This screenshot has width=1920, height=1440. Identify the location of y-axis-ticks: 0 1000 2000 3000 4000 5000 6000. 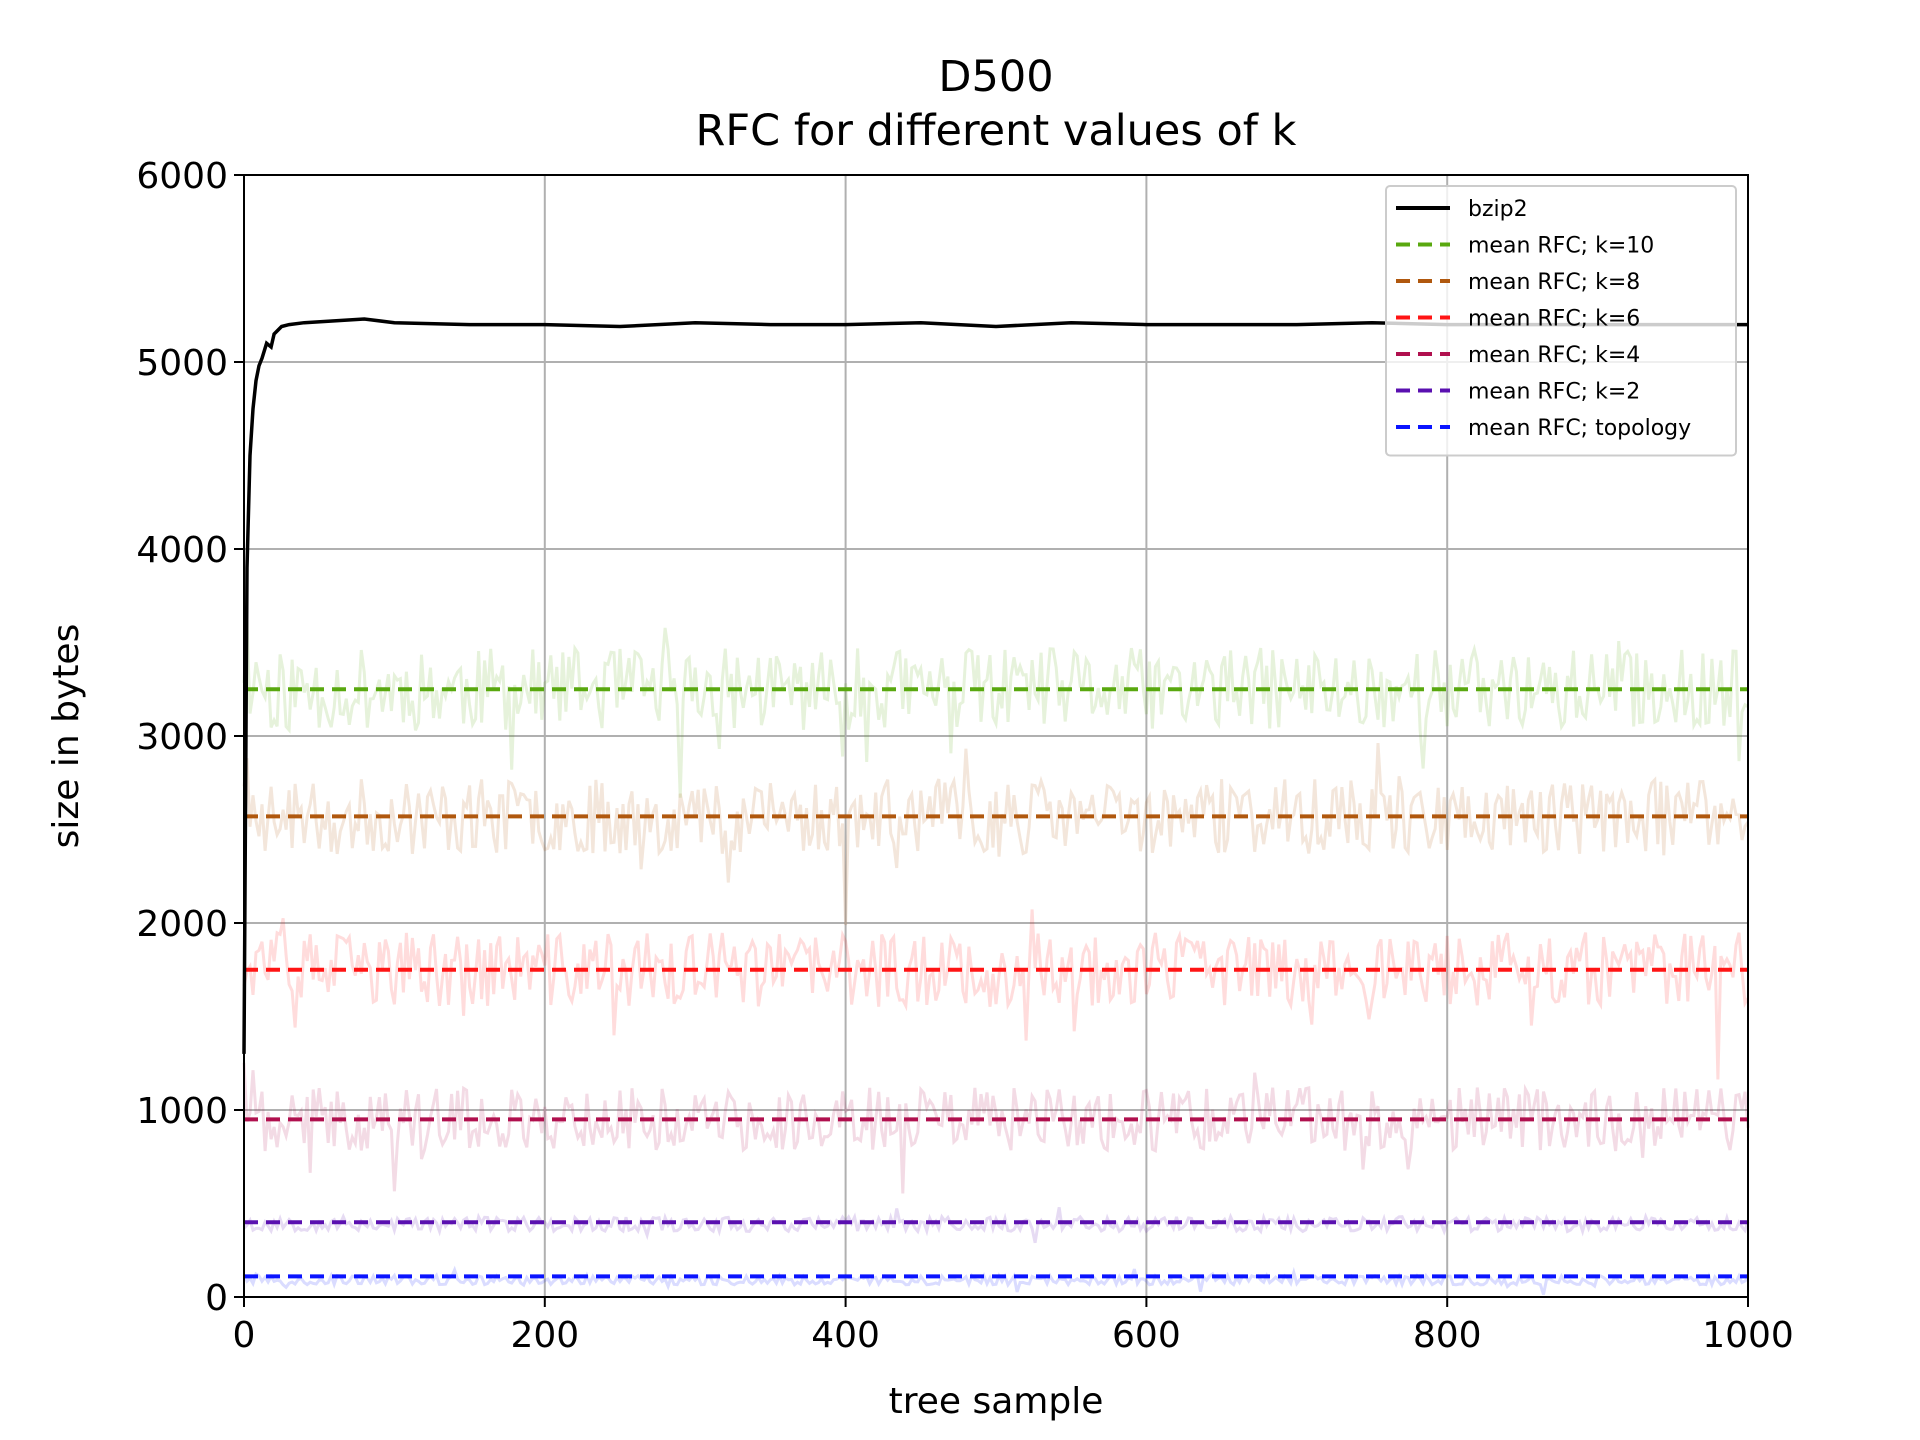
(190, 737).